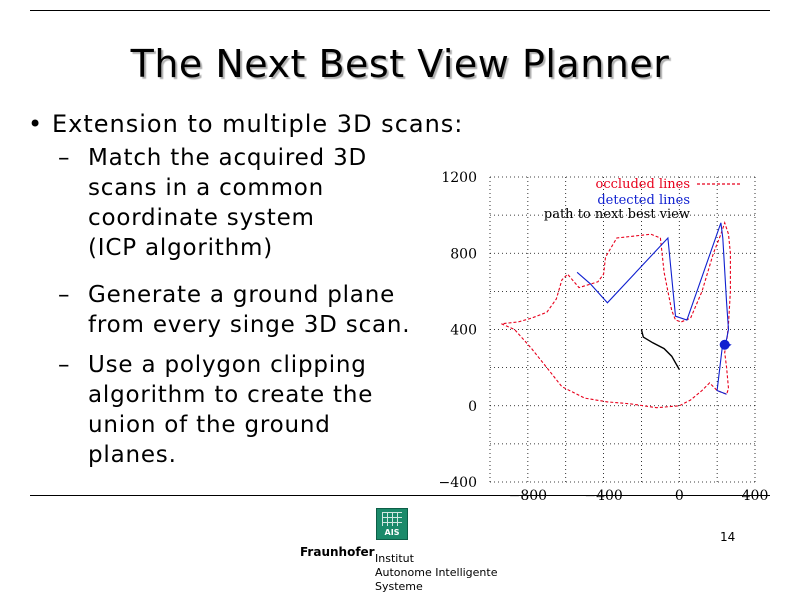 The image size is (800, 600). What do you see at coordinates (728, 537) in the screenshot?
I see `page-number: 14` at bounding box center [728, 537].